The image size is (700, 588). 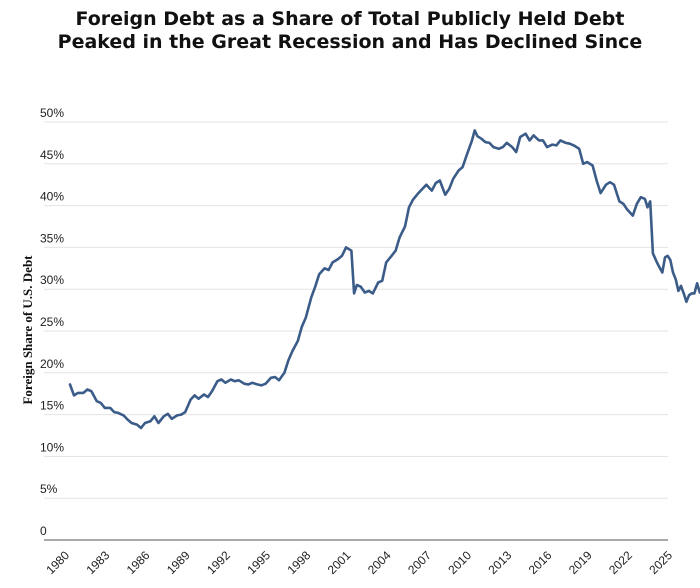 I want to click on y-axis-ticks: 0 5% 10% 15% 20% 25% 30% 35% 40% 45% 50%, so click(x=52, y=322).